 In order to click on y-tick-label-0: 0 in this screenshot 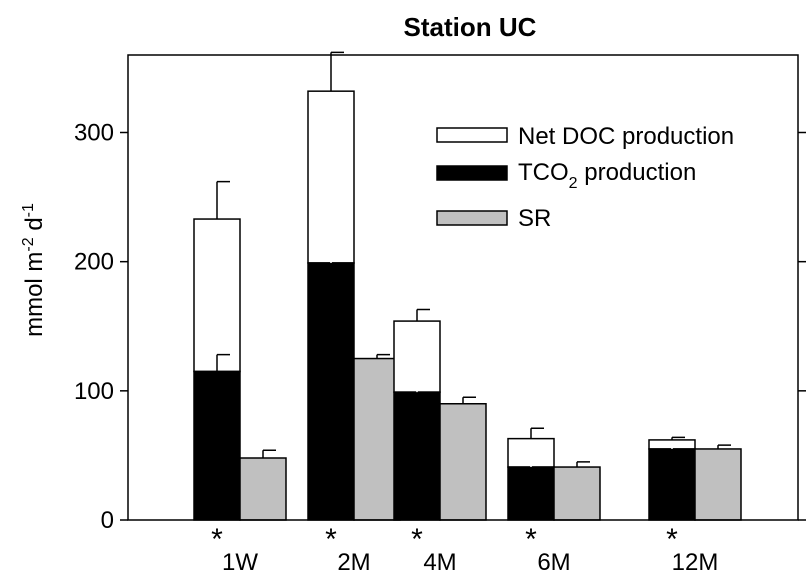, I will do `click(107, 520)`.